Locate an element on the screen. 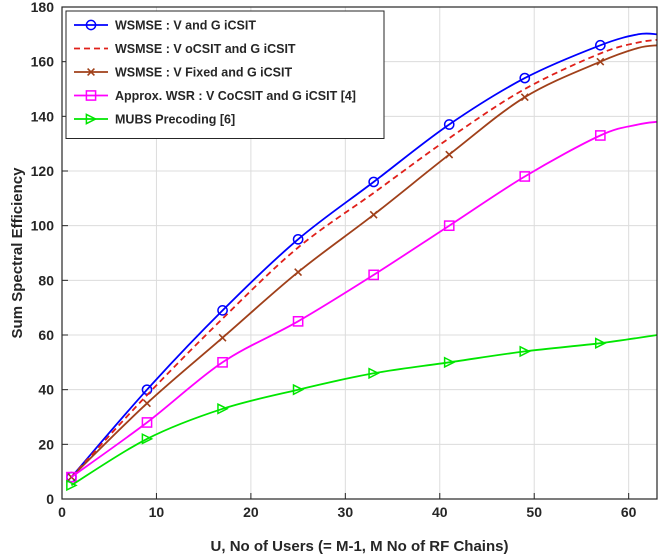 This screenshot has width=670, height=557. y-tick-label: 180 is located at coordinates (43, 7).